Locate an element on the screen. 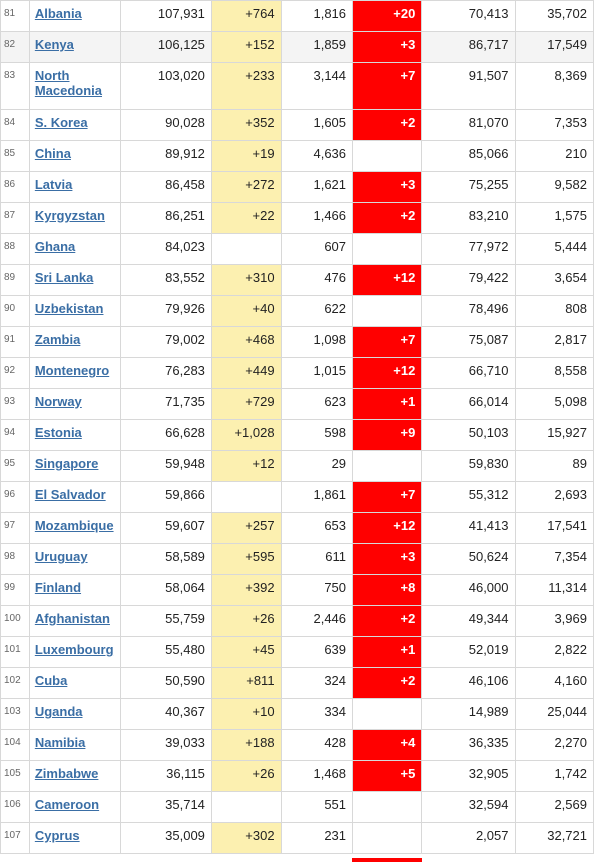 This screenshot has height=862, width=594. country-link: China is located at coordinates (52, 153).